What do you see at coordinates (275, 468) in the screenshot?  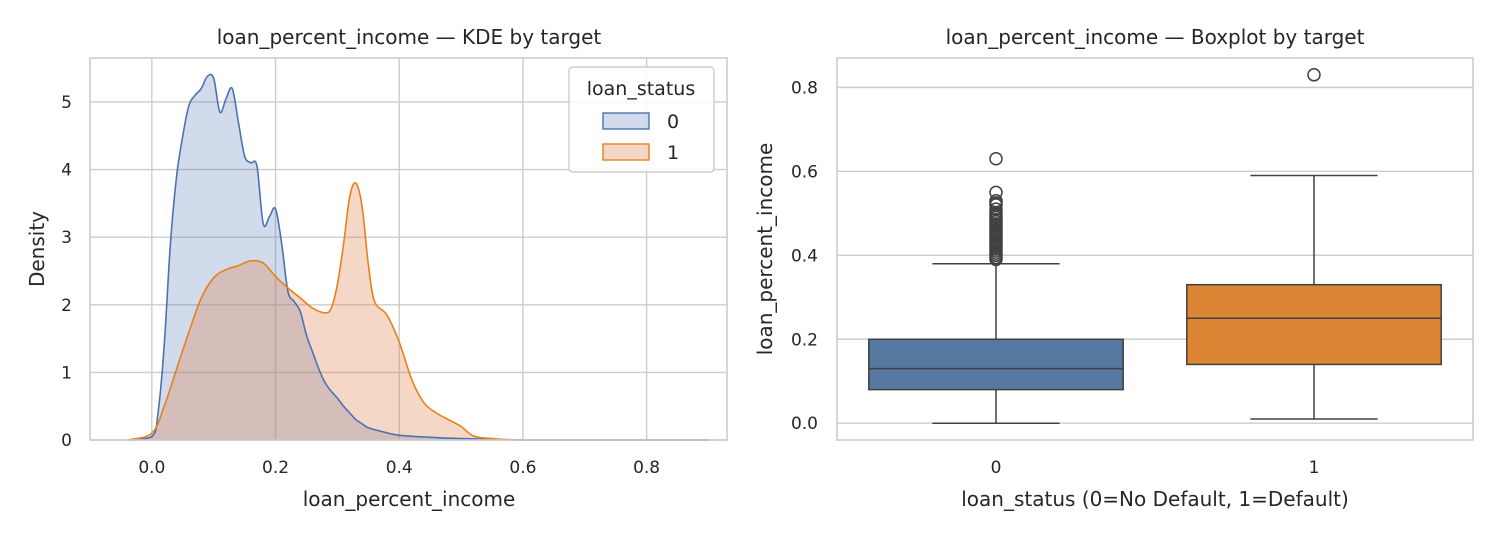 I see `kde-x-tick-label-1: 0.2` at bounding box center [275, 468].